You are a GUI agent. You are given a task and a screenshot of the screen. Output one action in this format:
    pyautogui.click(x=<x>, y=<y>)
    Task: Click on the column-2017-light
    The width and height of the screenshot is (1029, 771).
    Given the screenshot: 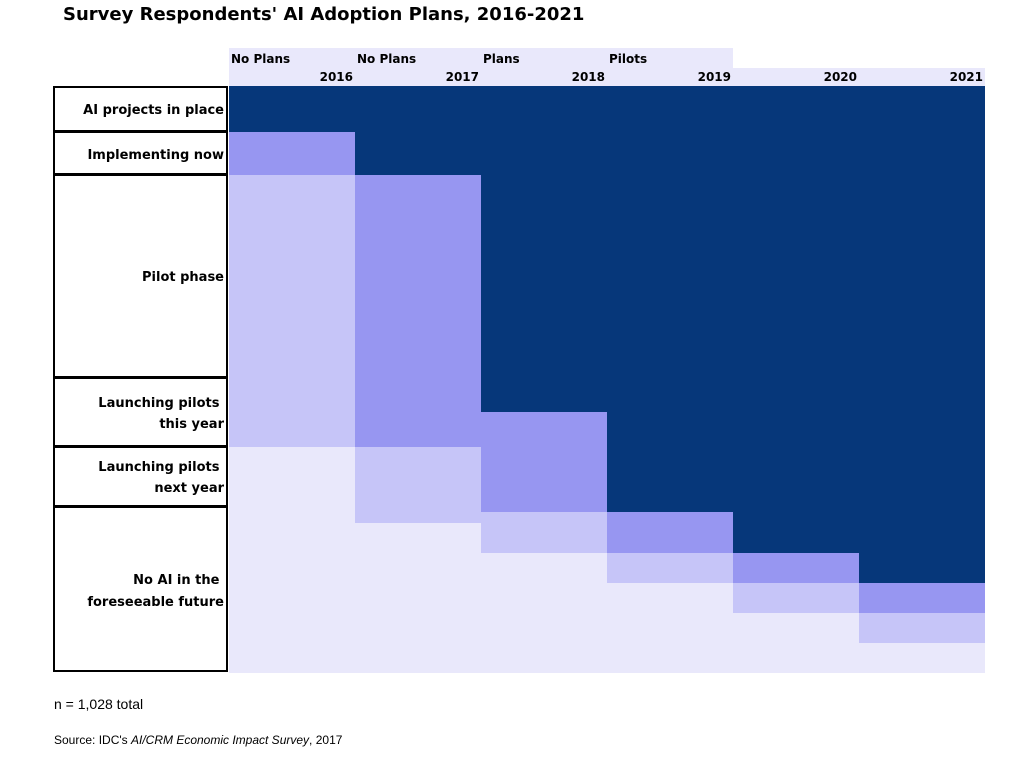 What is the action you would take?
    pyautogui.click(x=418, y=485)
    